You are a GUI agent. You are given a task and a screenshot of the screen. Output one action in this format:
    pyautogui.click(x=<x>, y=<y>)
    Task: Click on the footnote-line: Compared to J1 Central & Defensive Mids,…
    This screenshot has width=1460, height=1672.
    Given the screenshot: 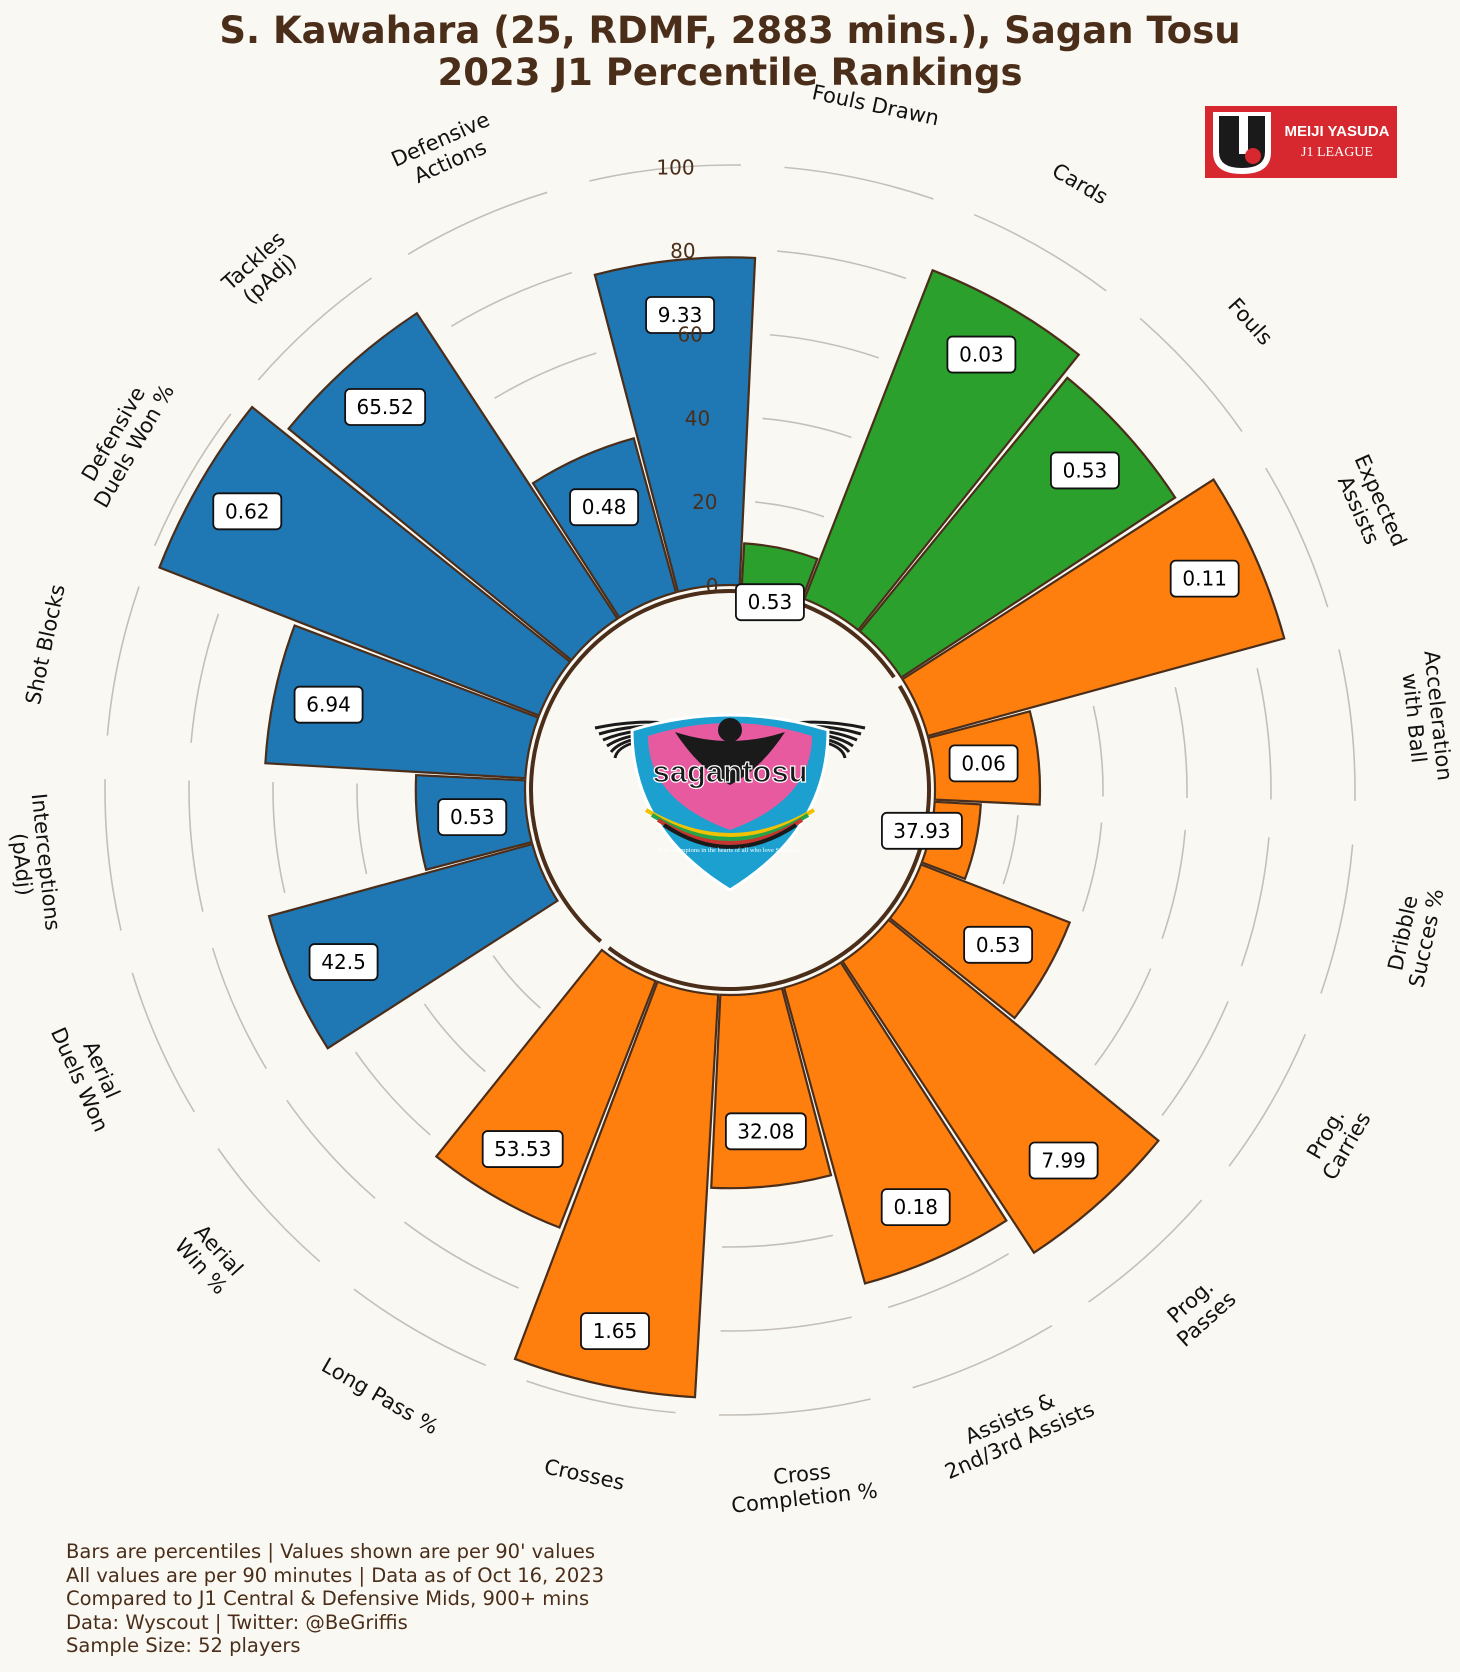 What is the action you would take?
    pyautogui.click(x=328, y=1598)
    